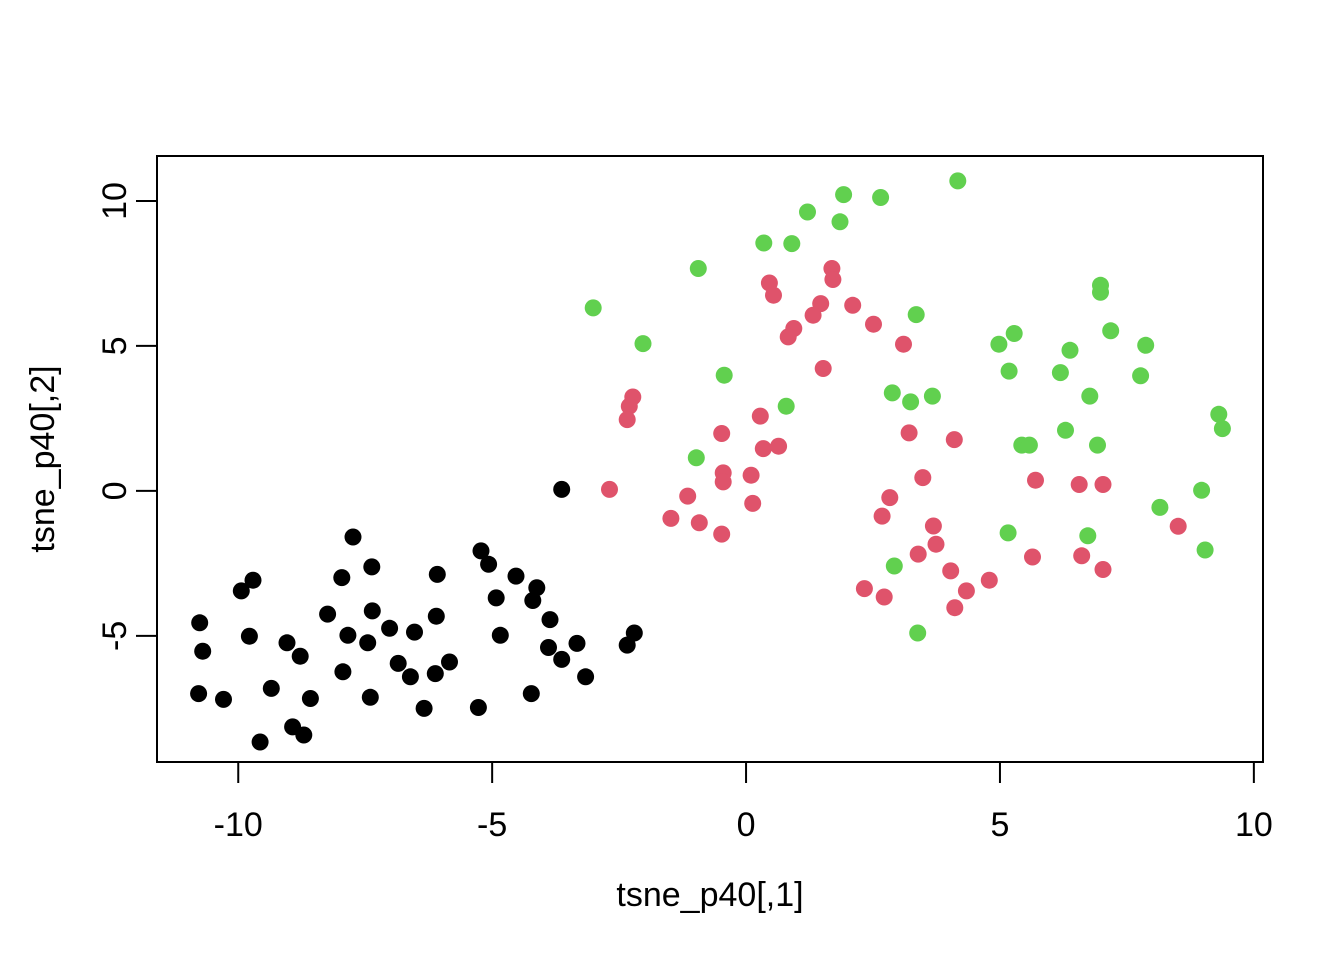  Describe the element at coordinates (238, 825) in the screenshot. I see `x-tick-label: -10` at that location.